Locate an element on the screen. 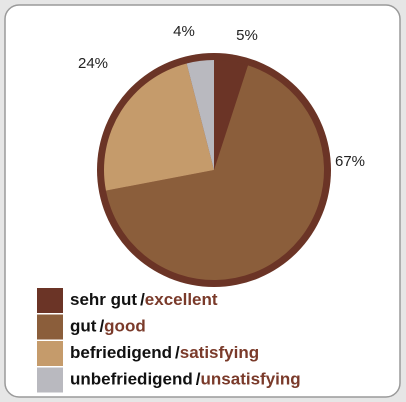 The image size is (406, 402). legend-label: sehr gut/excellent is located at coordinates (144, 299).